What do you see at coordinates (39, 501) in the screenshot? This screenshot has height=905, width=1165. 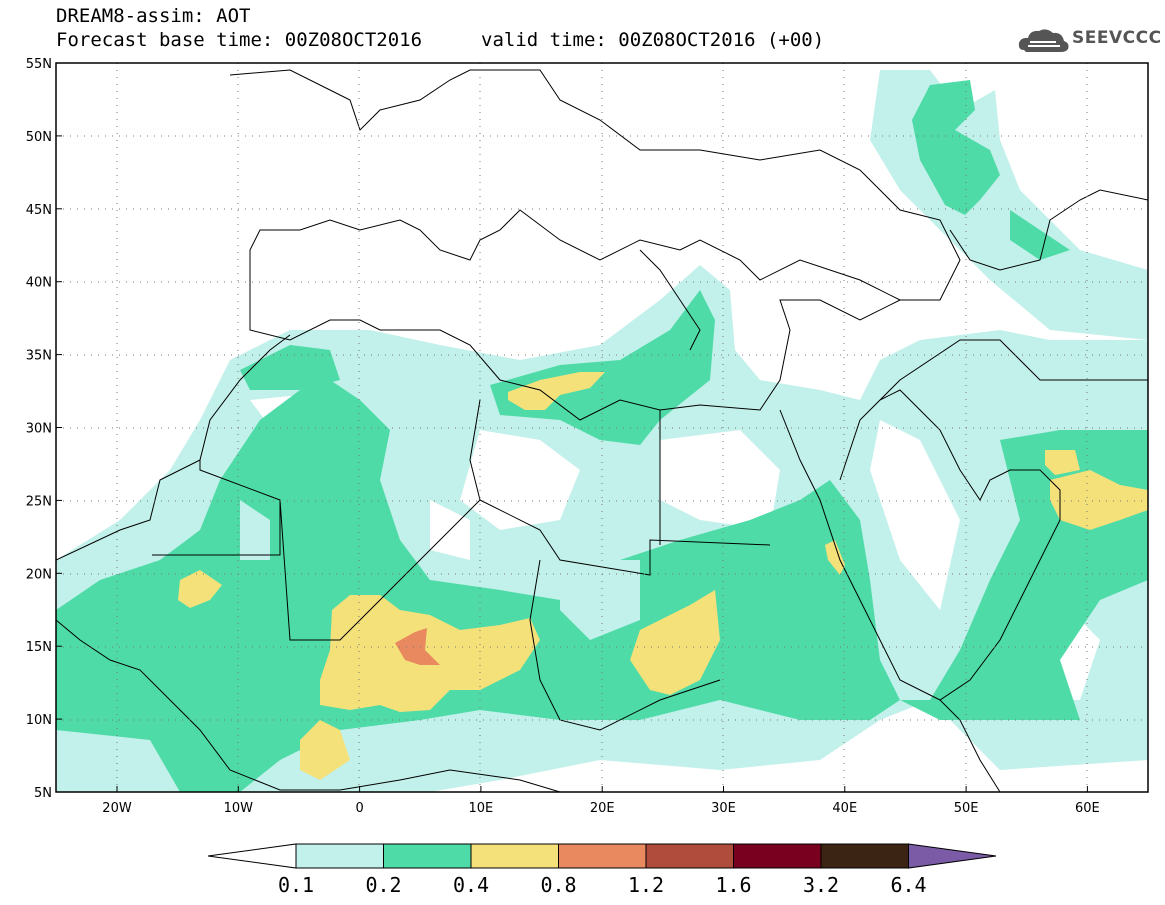 I see `lat-label: 25N` at bounding box center [39, 501].